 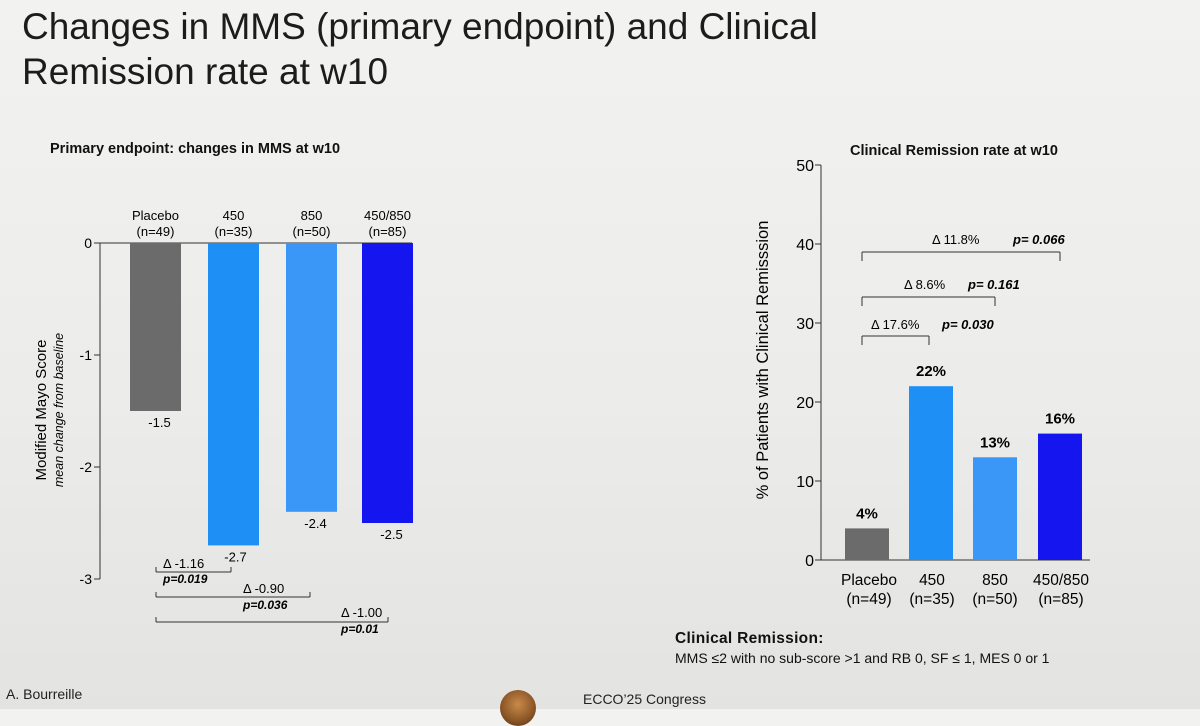 I want to click on remission-category-n: (n=85), so click(x=1060, y=599).